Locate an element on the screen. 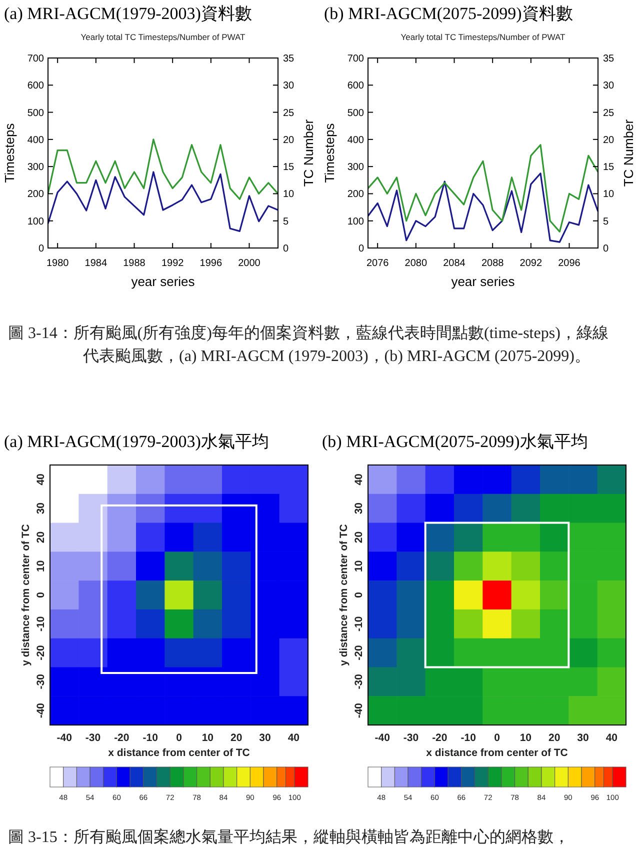 The height and width of the screenshot is (866, 639). x-tick-label: 1980 is located at coordinates (58, 263).